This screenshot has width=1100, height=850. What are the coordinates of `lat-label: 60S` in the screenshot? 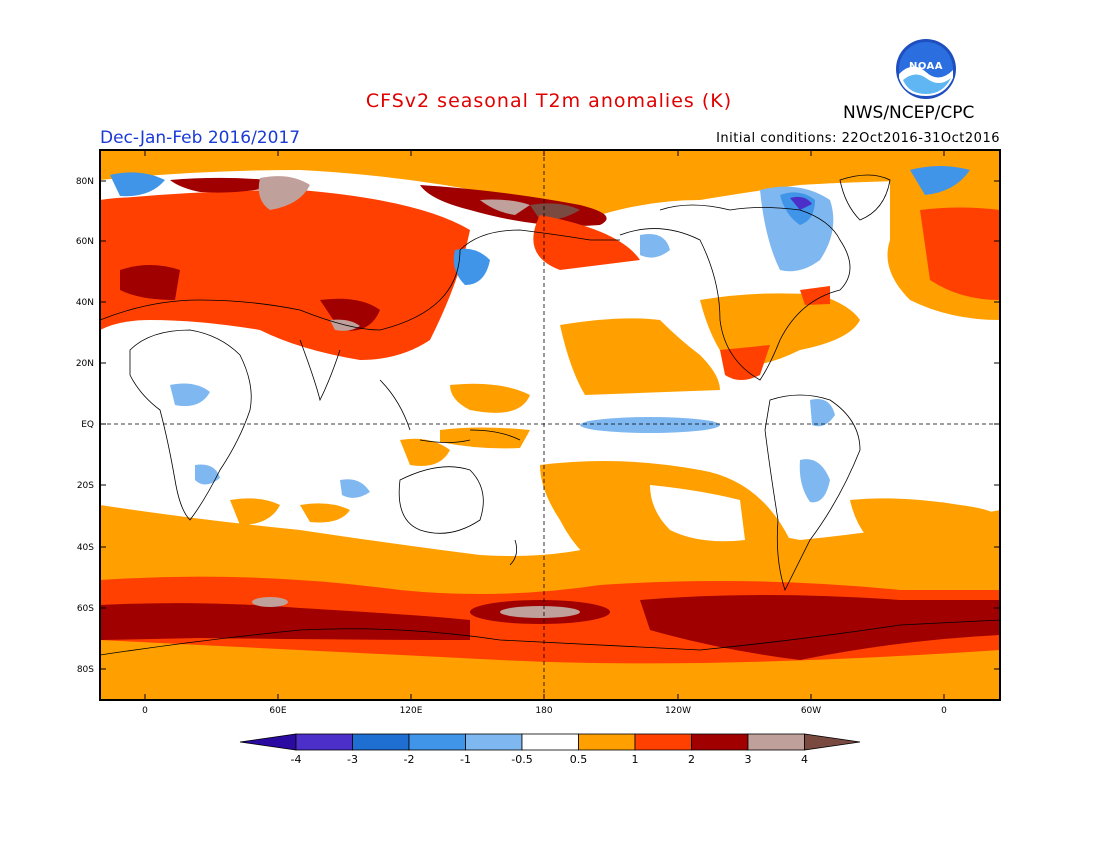 It's located at (85, 609).